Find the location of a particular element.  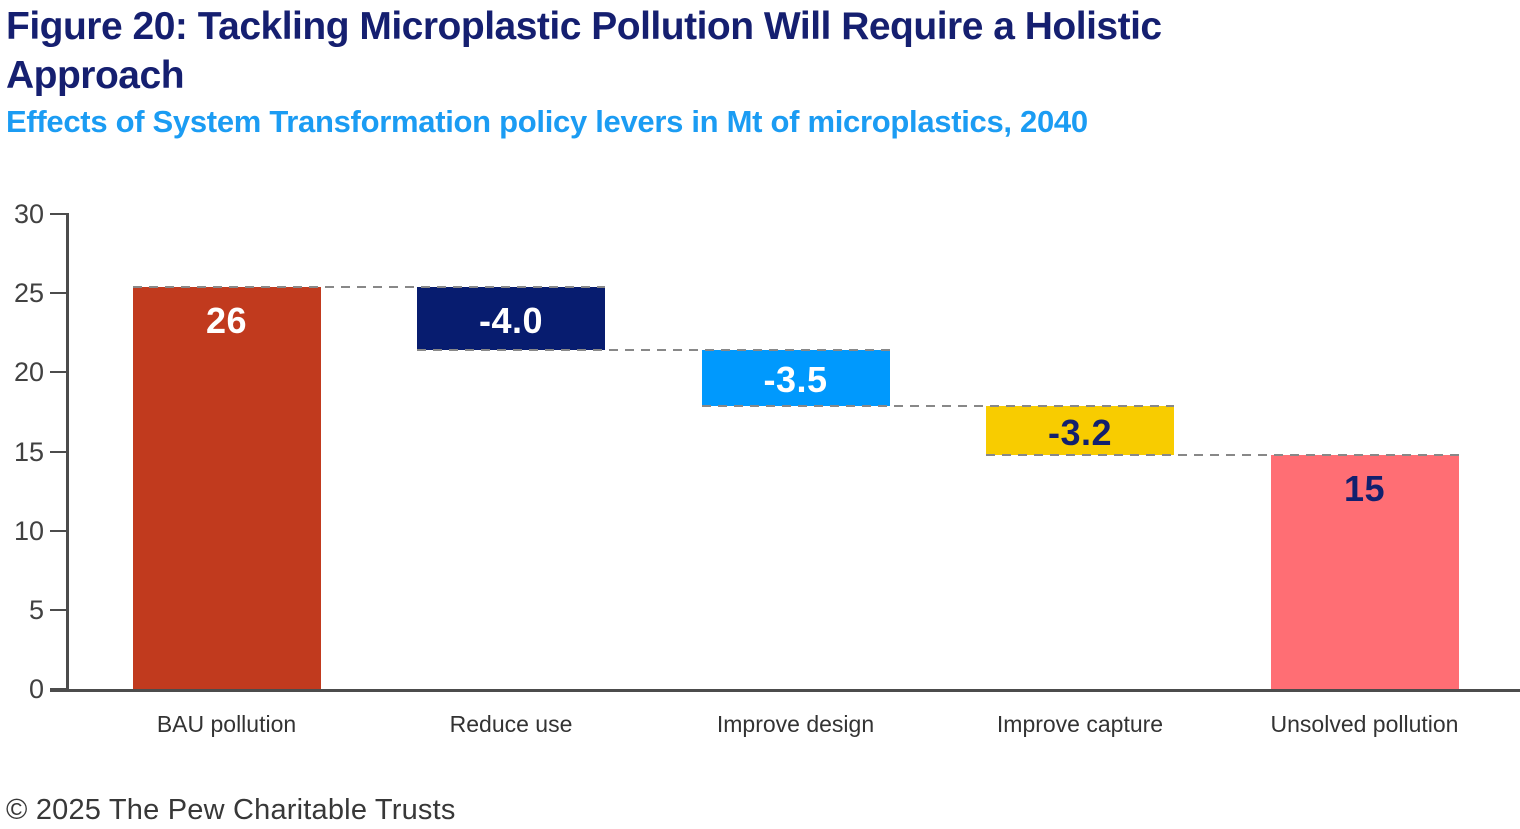

category-label: Improve capture is located at coordinates (1080, 724).